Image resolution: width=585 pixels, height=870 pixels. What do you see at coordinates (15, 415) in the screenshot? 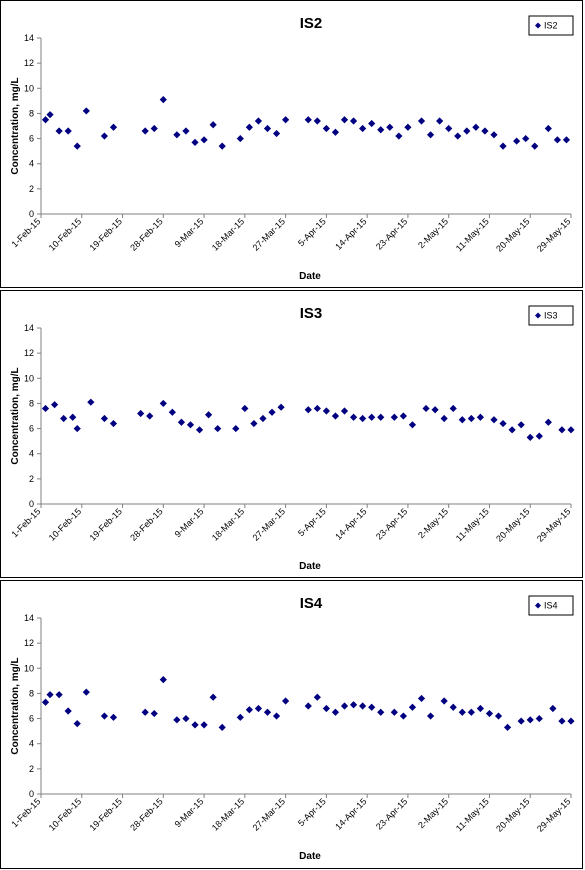
I see `y-axis-label: Concentration, mg/L` at bounding box center [15, 415].